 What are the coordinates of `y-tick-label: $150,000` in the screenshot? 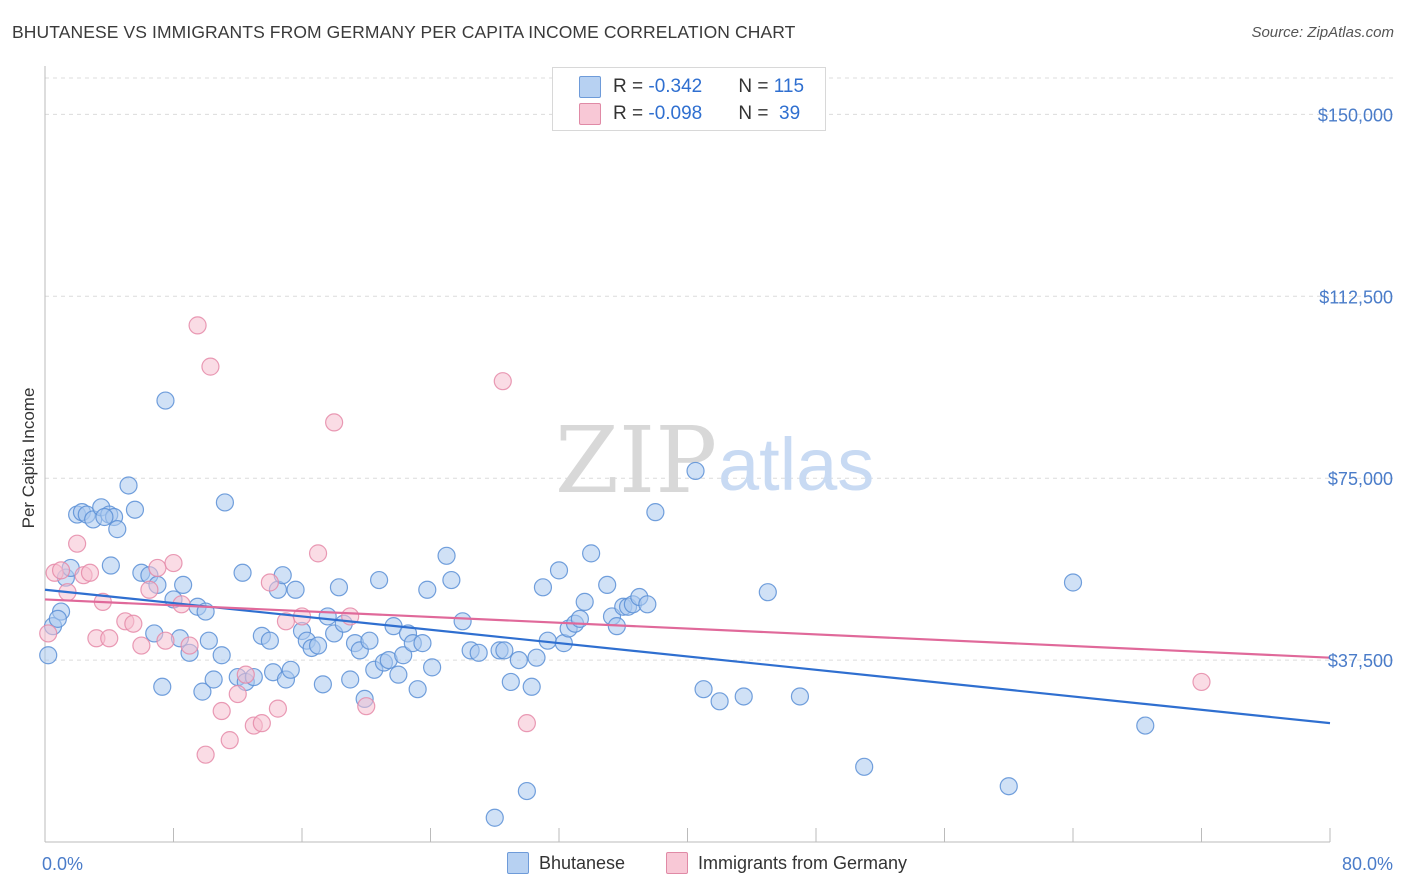 It's located at (1355, 115).